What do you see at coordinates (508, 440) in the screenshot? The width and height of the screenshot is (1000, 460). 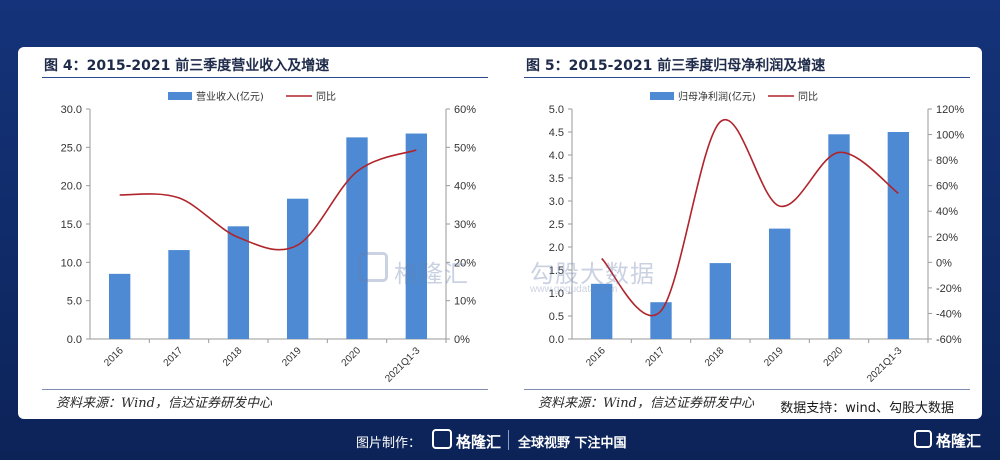 I see `footer-divider` at bounding box center [508, 440].